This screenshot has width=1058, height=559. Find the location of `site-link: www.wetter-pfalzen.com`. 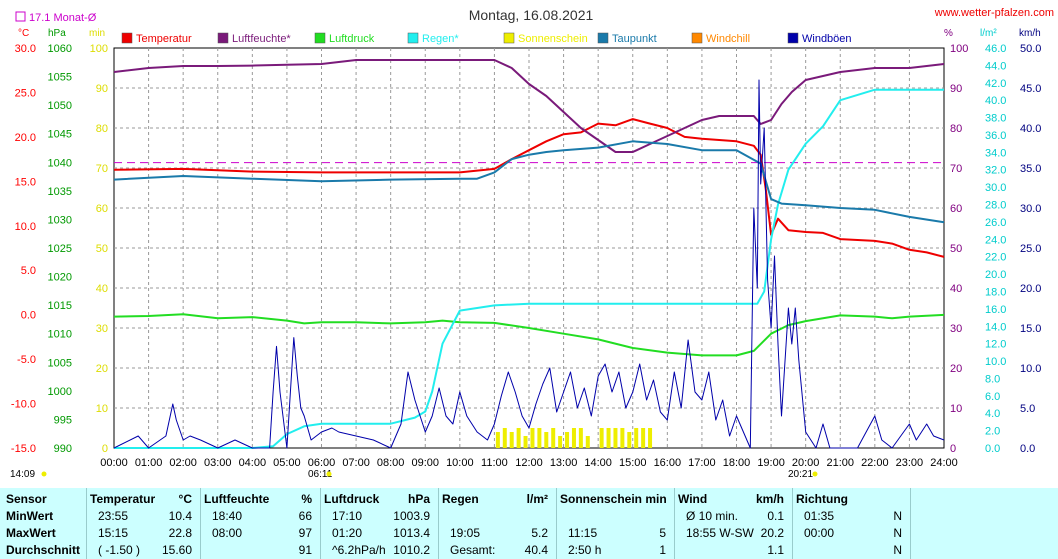

site-link: www.wetter-pfalzen.com is located at coordinates (994, 13).